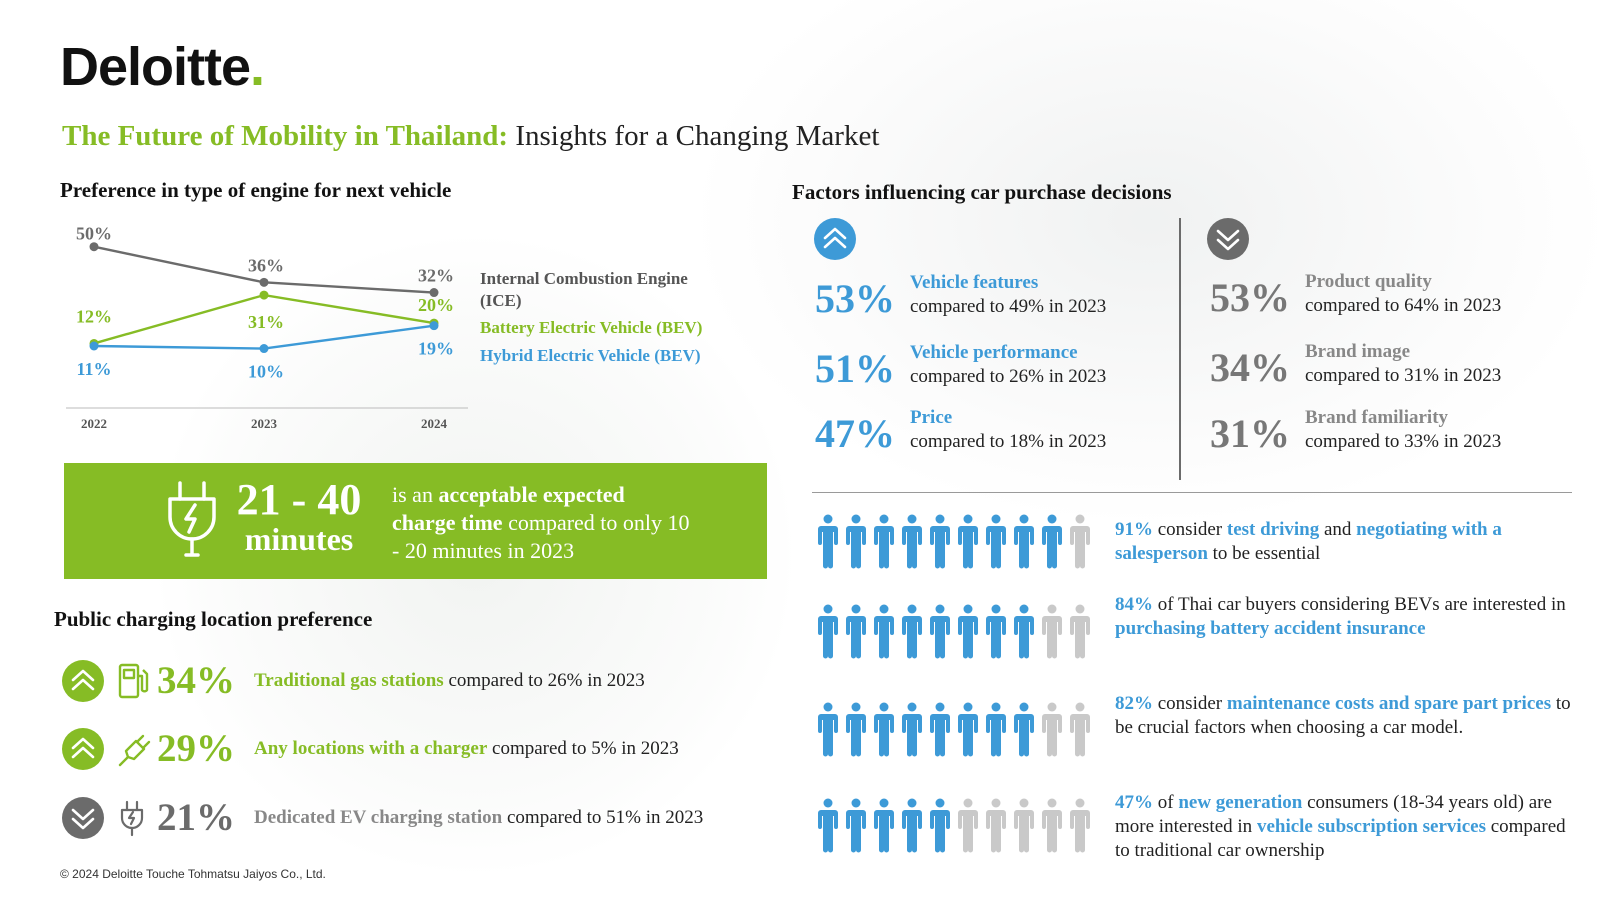  I want to click on section-divider, so click(1192, 492).